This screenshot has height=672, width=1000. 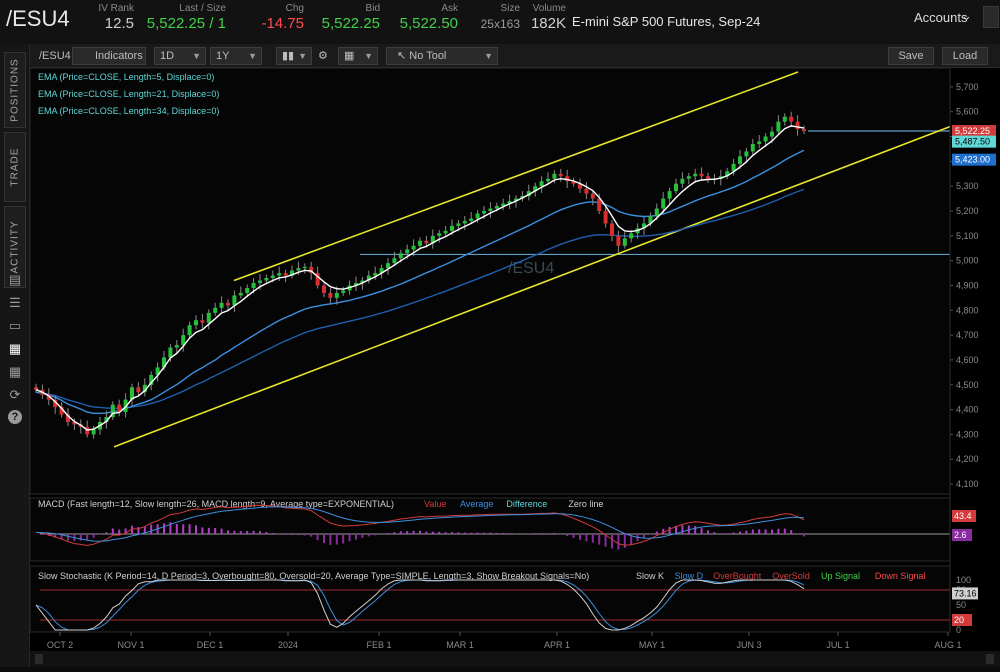 What do you see at coordinates (449, 8) in the screenshot?
I see `stat-label: Ask` at bounding box center [449, 8].